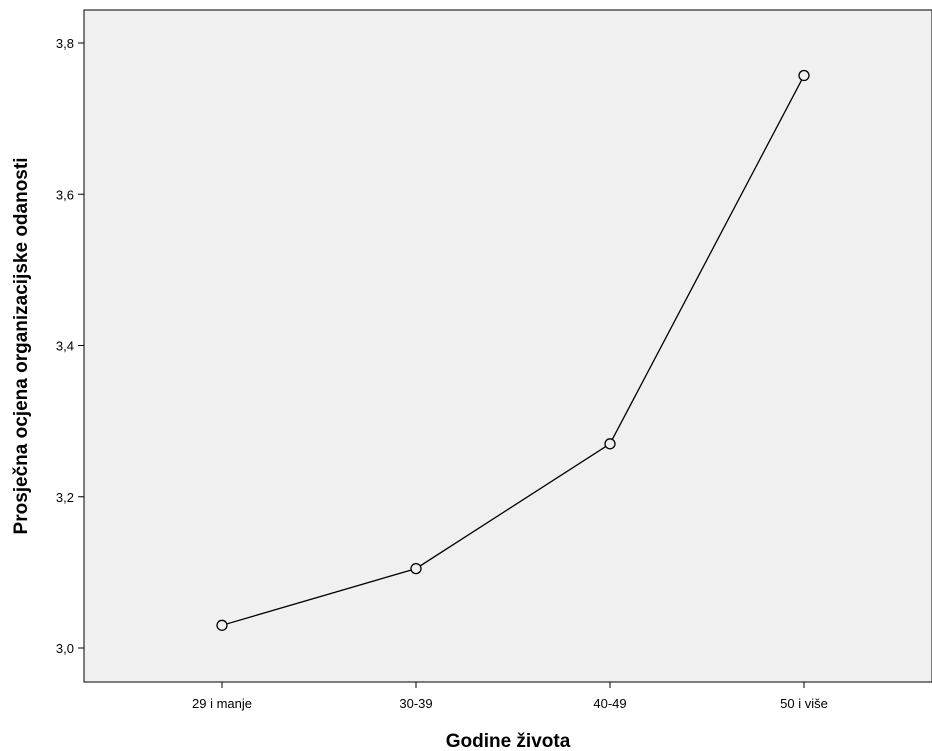 Image resolution: width=932 pixels, height=751 pixels. Describe the element at coordinates (804, 703) in the screenshot. I see `x-tick-label: 50 i više` at that location.